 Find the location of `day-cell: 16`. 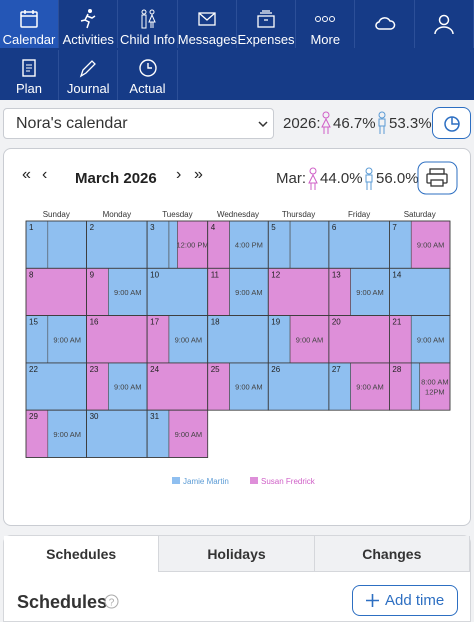

day-cell: 16 is located at coordinates (117, 339).